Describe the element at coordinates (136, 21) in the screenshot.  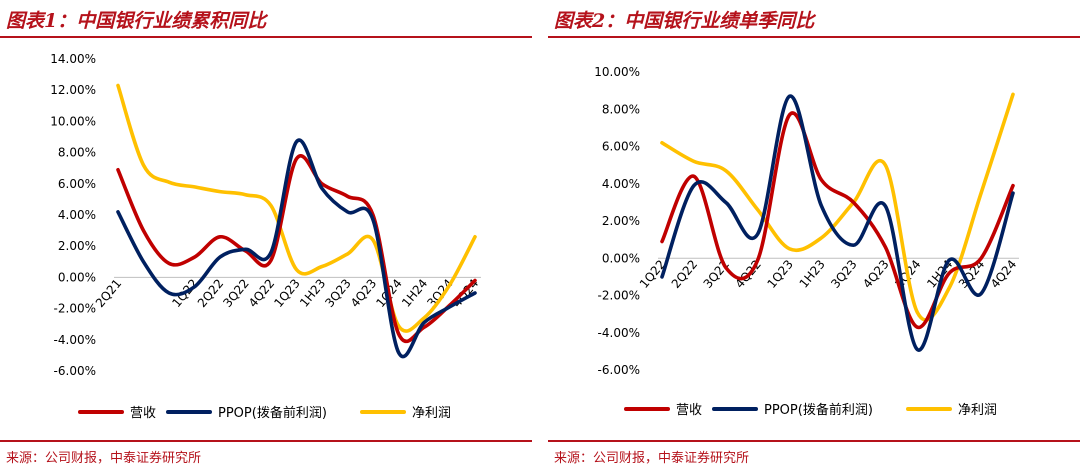
I see `chart-title: 图表1：中国银行业绩累积同比` at that location.